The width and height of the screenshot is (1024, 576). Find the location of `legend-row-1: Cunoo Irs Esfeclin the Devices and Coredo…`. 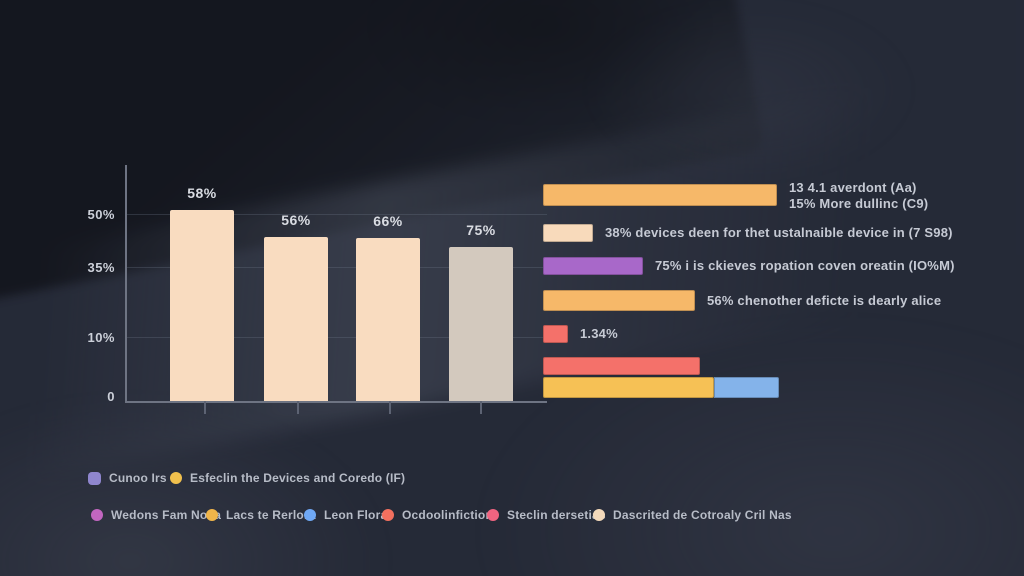

legend-row-1: Cunoo Irs Esfeclin the Devices and Coredo… is located at coordinates (512, 481).